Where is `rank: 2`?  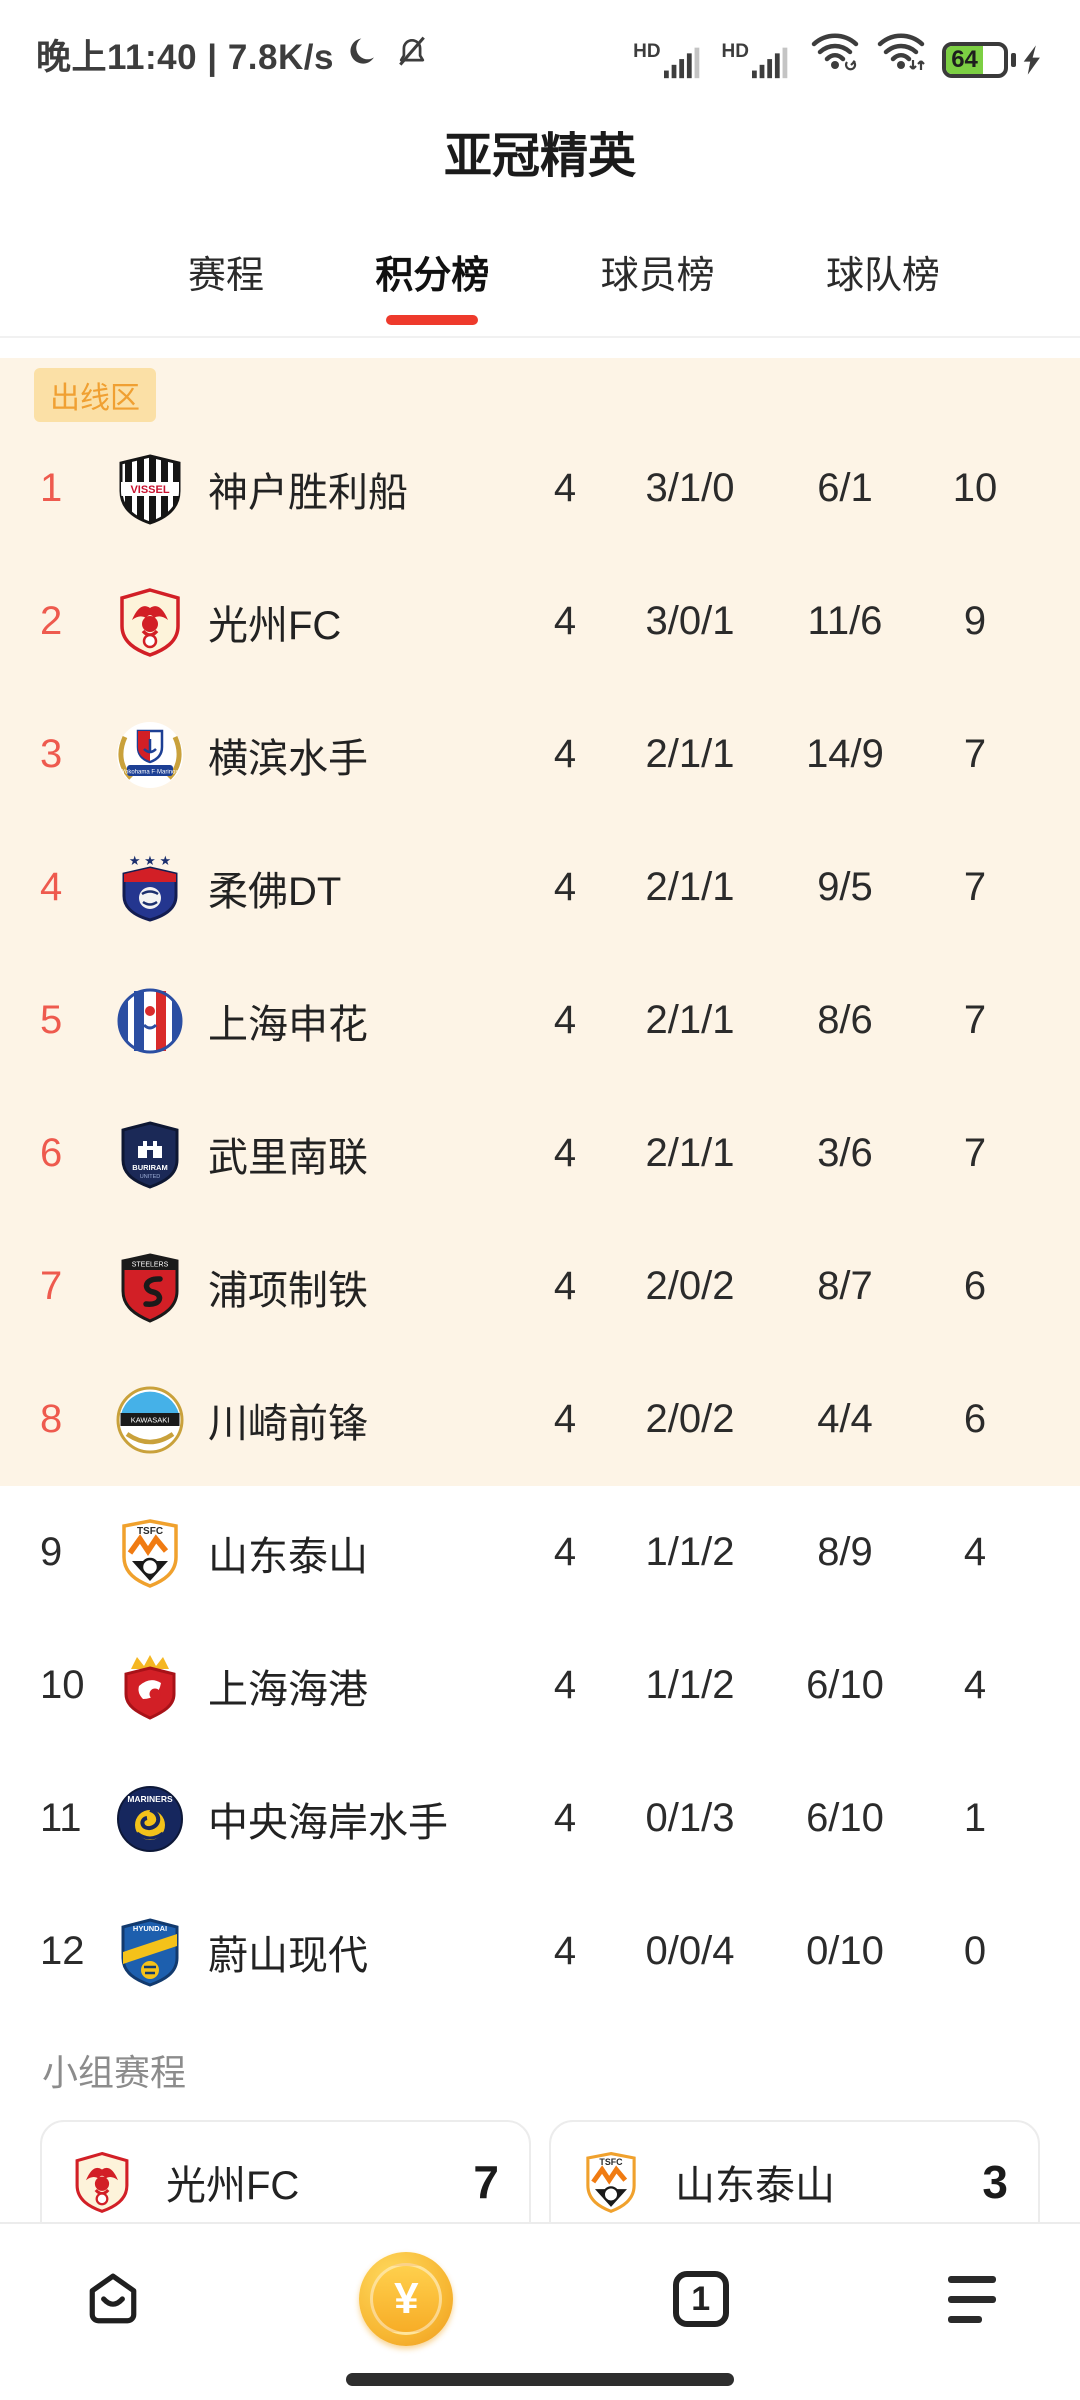 rank: 2 is located at coordinates (51, 621).